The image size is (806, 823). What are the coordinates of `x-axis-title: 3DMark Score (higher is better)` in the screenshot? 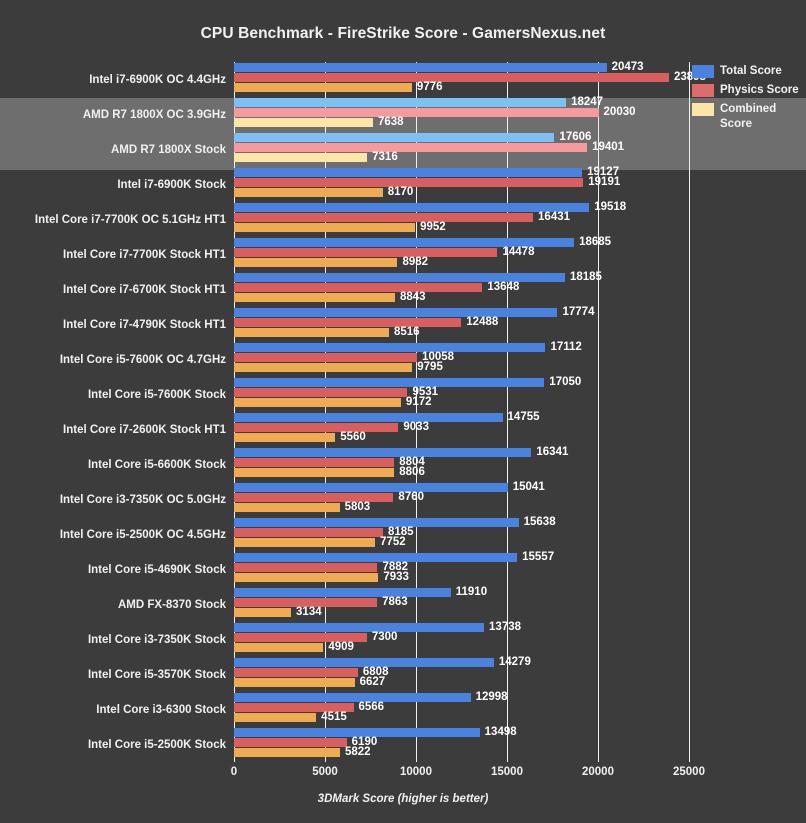 It's located at (403, 799).